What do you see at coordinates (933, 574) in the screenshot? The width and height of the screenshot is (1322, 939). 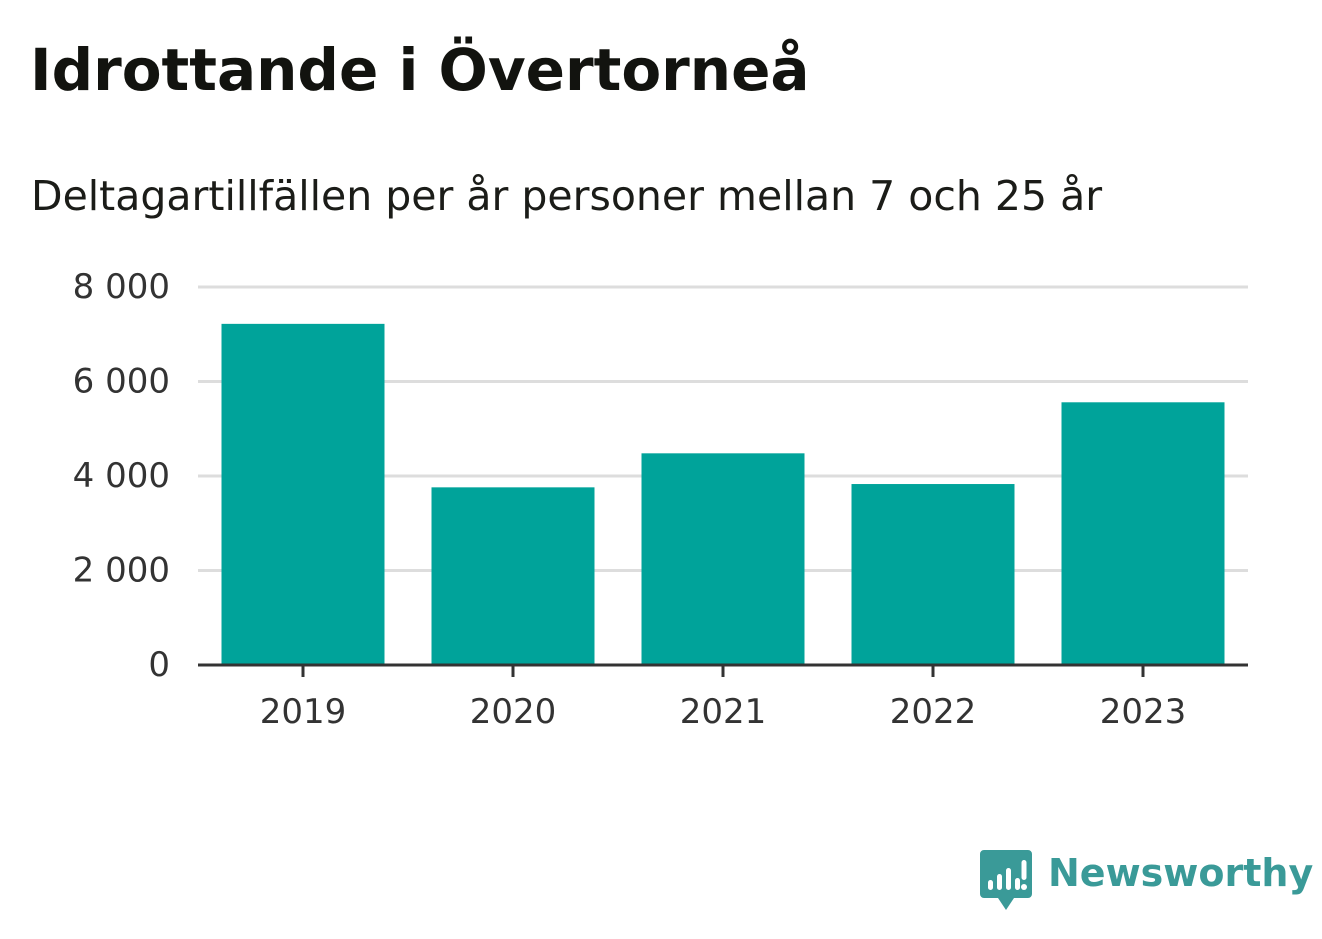 I see `bar-2022` at bounding box center [933, 574].